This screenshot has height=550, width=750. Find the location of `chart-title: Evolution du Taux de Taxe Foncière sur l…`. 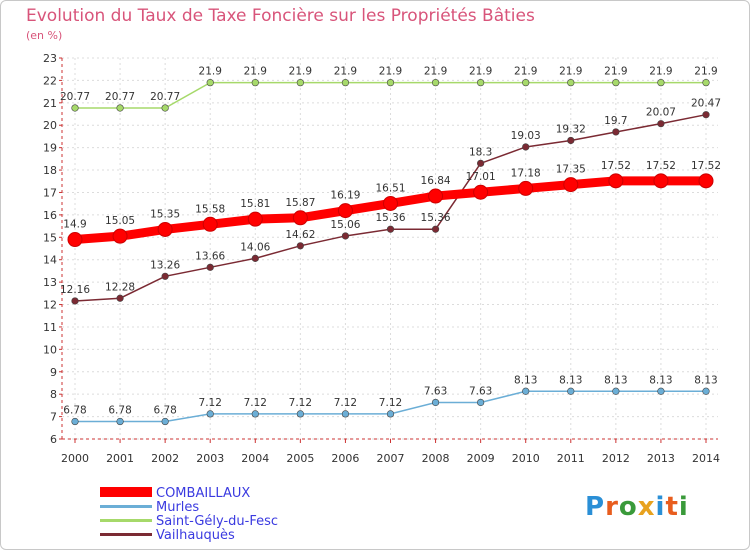

chart-title: Evolution du Taux de Taxe Foncière sur l… is located at coordinates (280, 16).